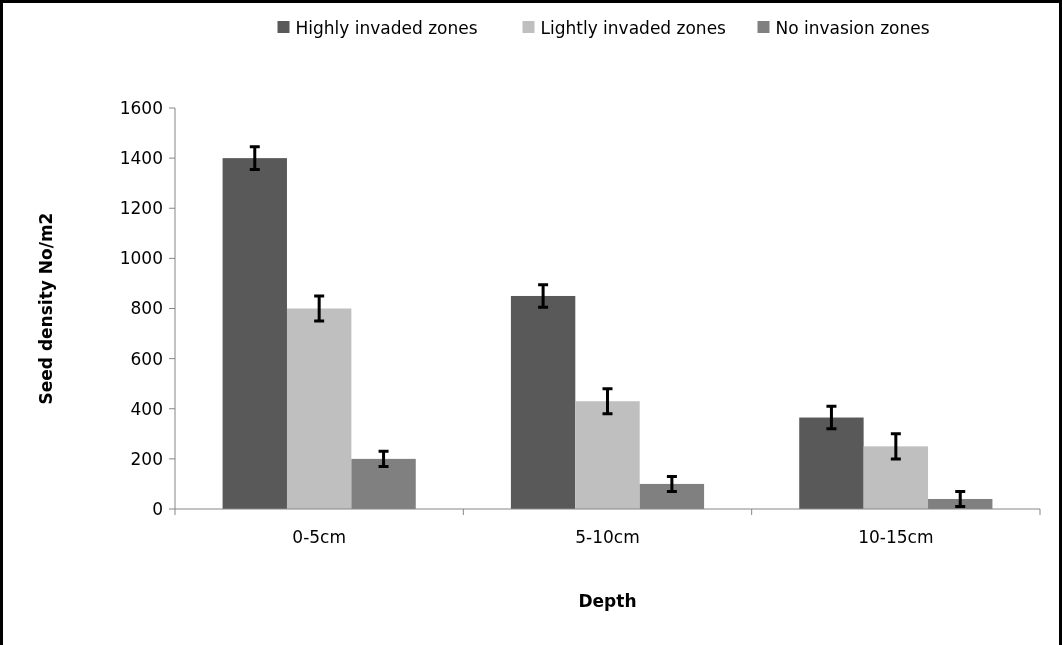 The image size is (1062, 645). Describe the element at coordinates (146, 408) in the screenshot. I see `y-tick-label: 400` at that location.